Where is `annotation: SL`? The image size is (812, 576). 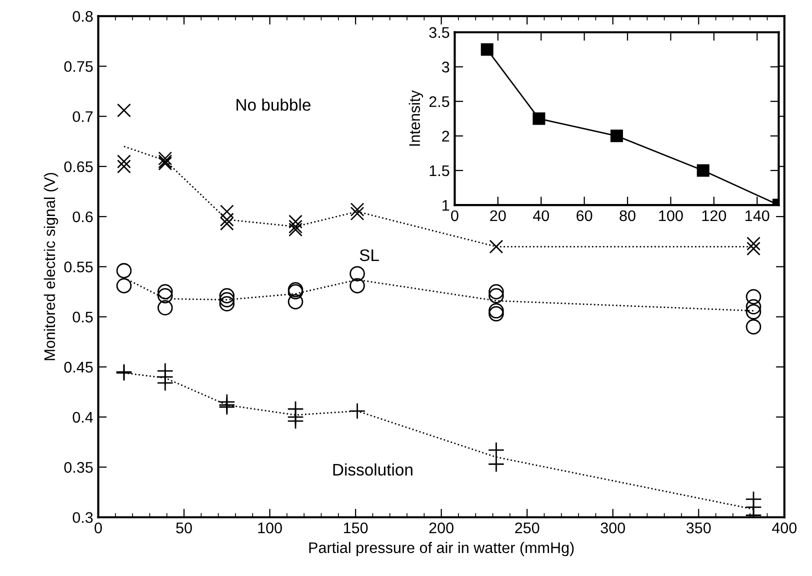 annotation: SL is located at coordinates (369, 255).